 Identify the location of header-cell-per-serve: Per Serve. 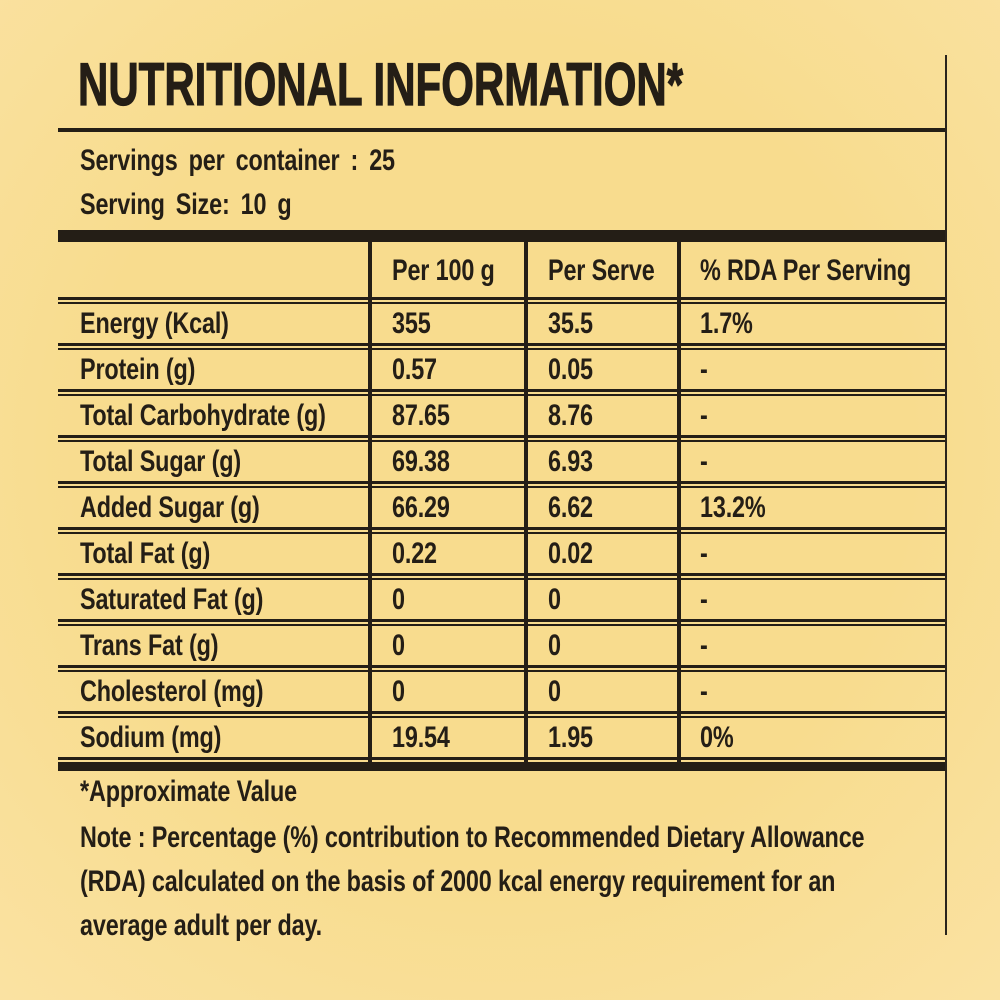
(616, 270).